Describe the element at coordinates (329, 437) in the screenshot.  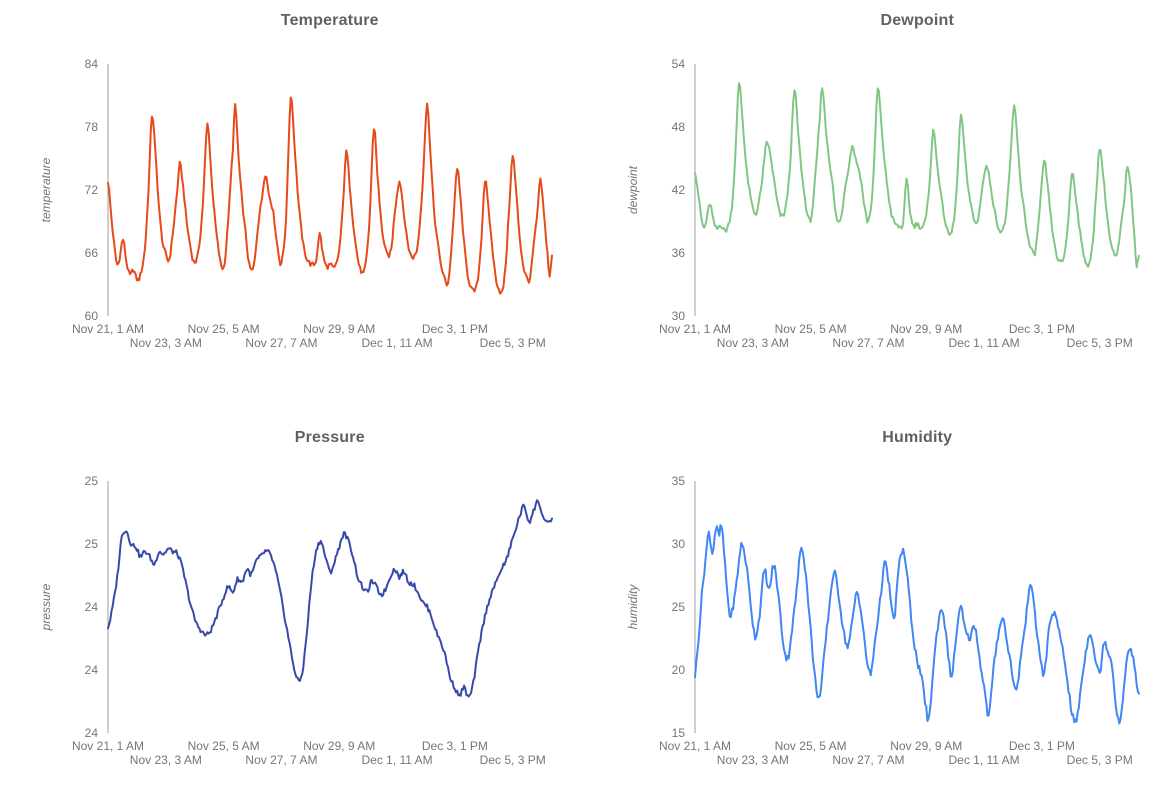
I see `pressure-chart-title: Pressure` at that location.